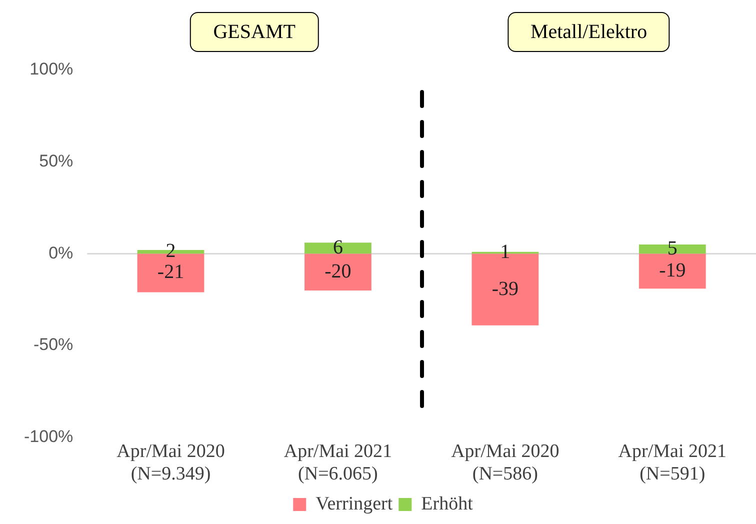 The width and height of the screenshot is (756, 524). I want to click on data-label: -19, so click(672, 270).